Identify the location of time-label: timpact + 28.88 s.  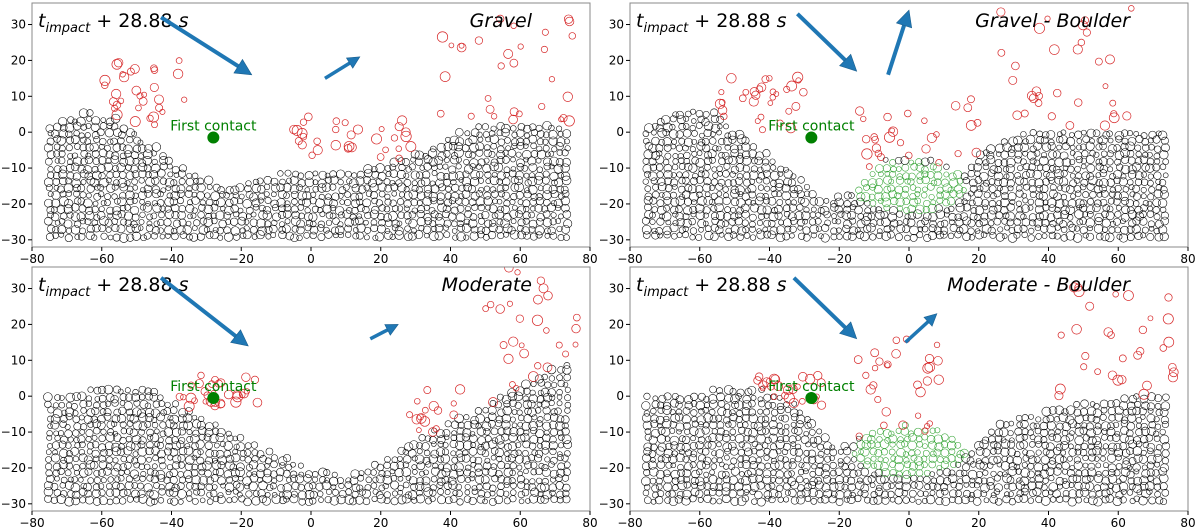
(113, 23).